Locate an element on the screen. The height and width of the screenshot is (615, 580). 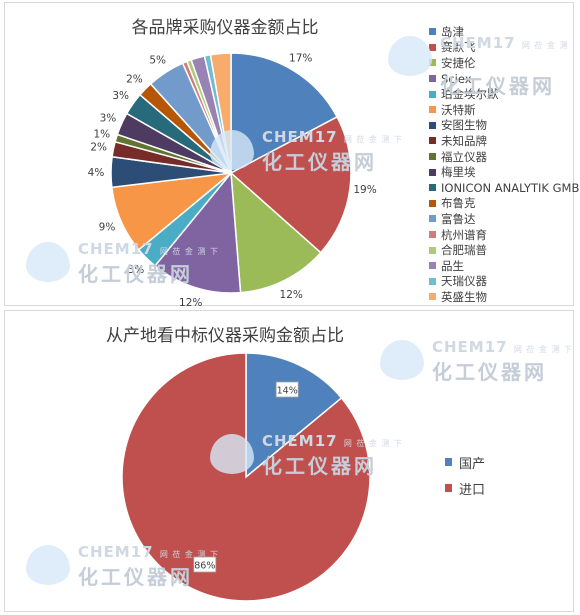
legend-label: 安图生物 is located at coordinates (464, 125).